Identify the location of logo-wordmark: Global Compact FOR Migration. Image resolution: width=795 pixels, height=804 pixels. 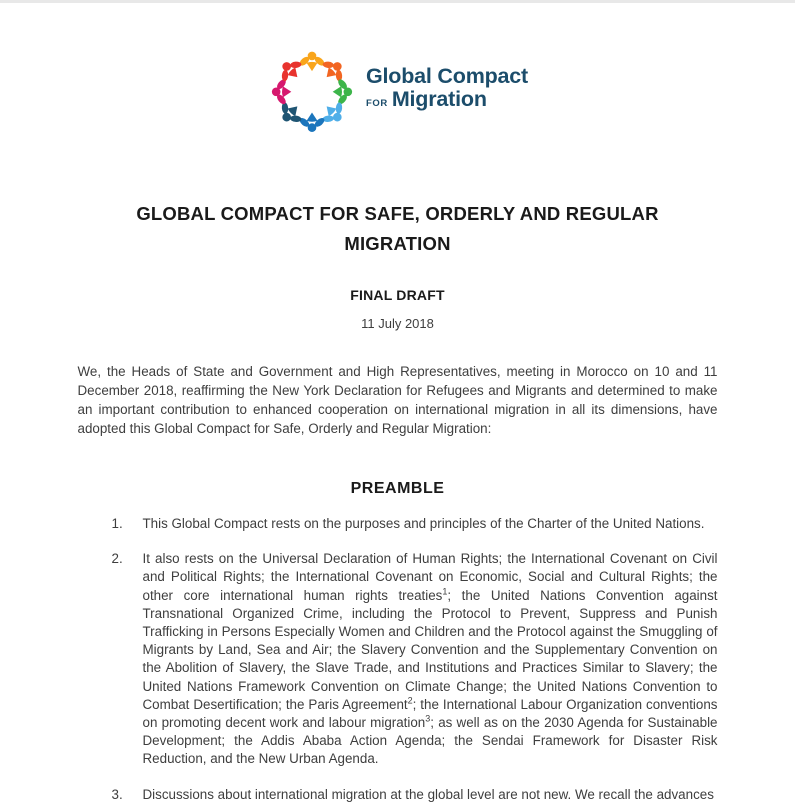
(447, 90).